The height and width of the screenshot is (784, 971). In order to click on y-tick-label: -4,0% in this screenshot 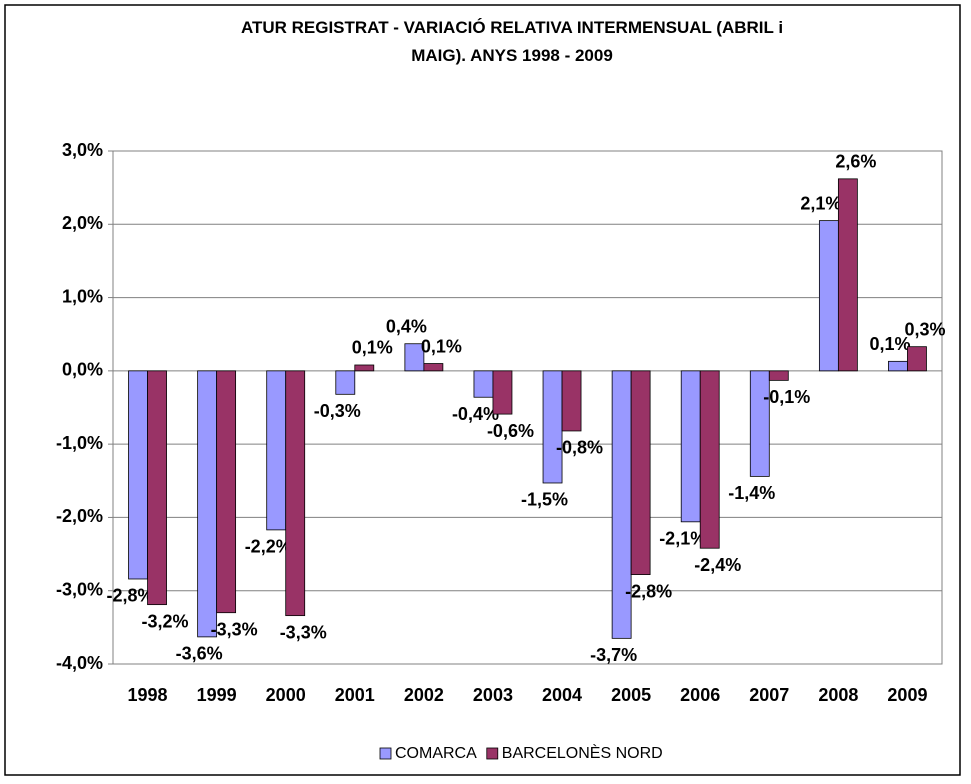, I will do `click(79, 663)`.